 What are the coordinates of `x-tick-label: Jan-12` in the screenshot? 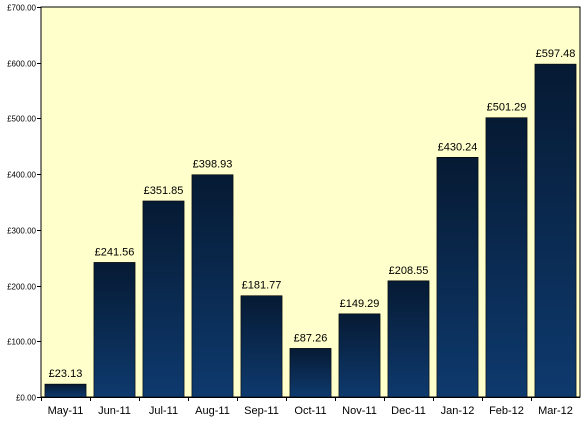 It's located at (458, 411).